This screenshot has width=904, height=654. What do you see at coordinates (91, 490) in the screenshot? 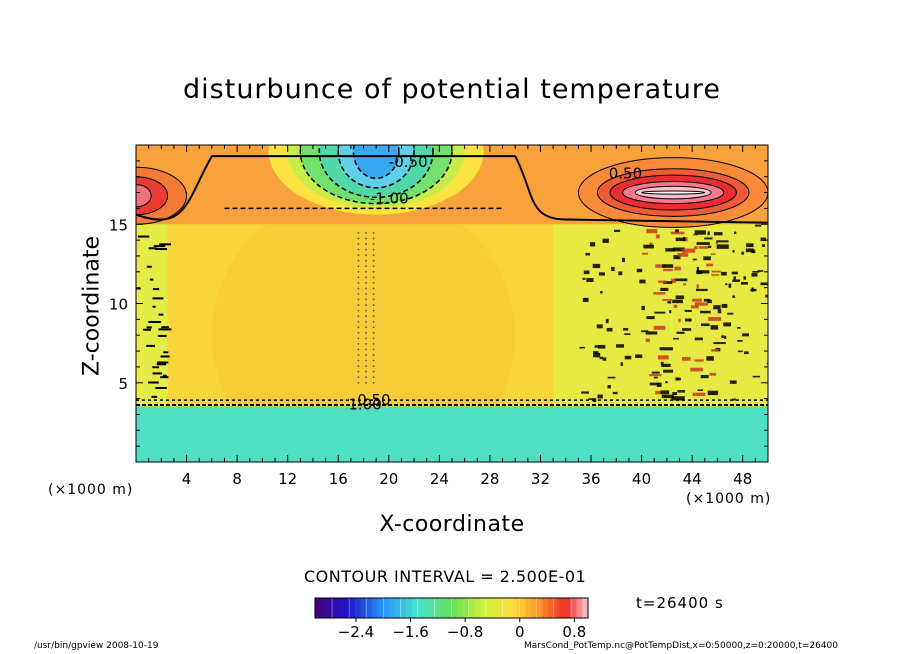
I see `x-unit-label-left: (×1000 m)` at bounding box center [91, 490].